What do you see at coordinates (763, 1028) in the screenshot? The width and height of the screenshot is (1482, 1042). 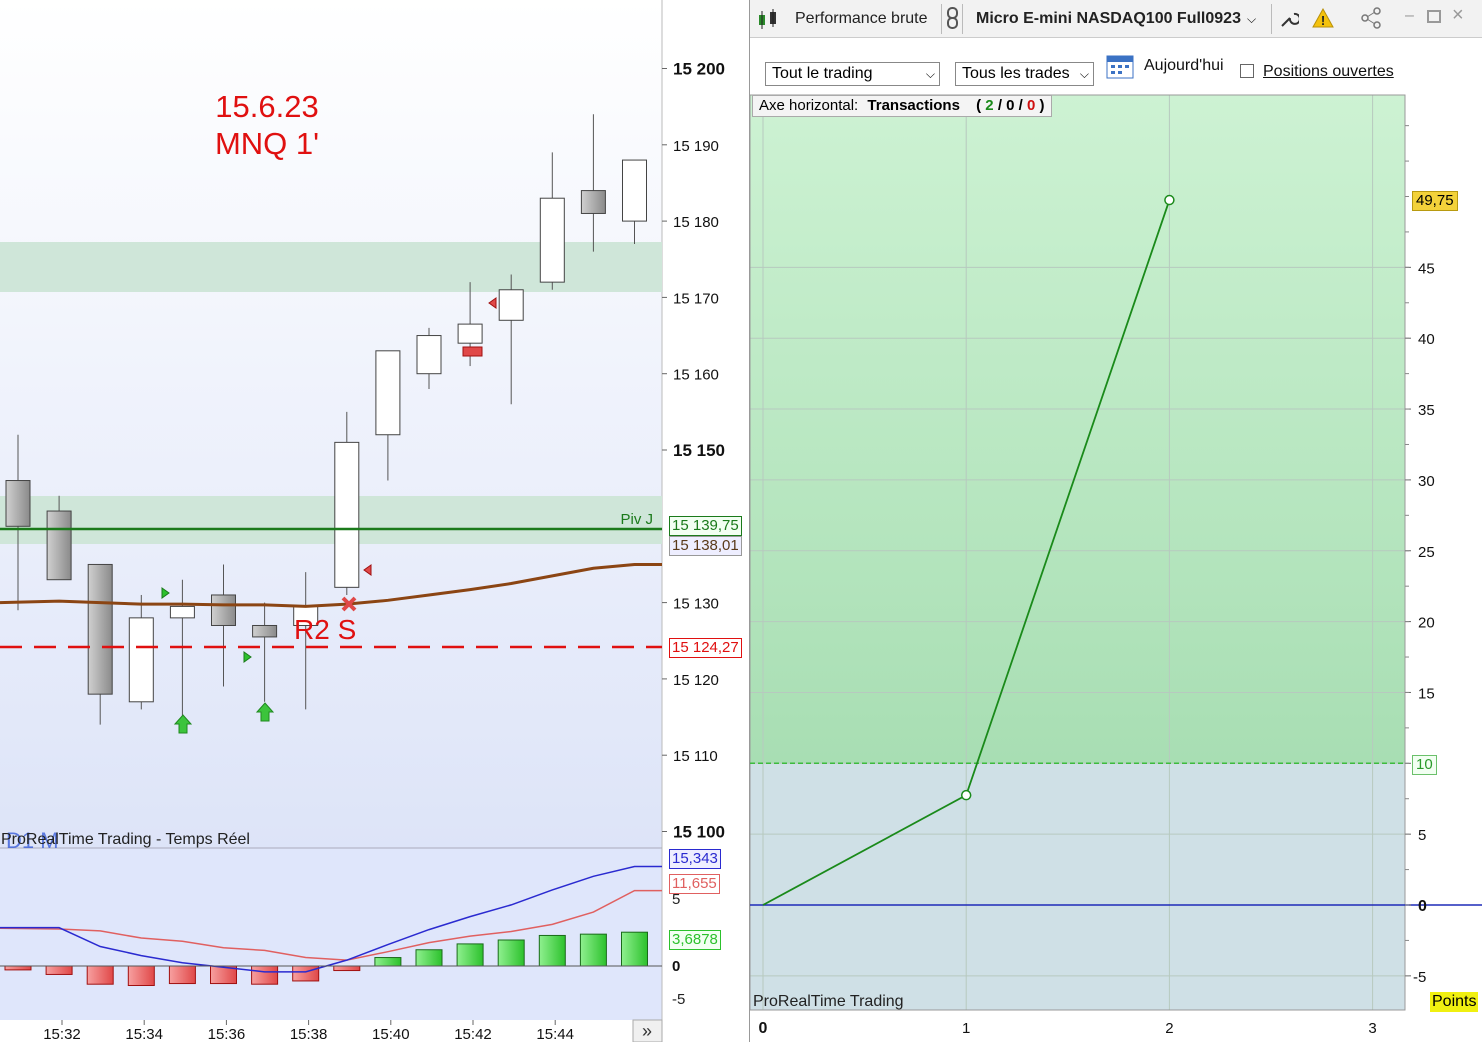 I see `perf-x-tick-label: 0` at bounding box center [763, 1028].